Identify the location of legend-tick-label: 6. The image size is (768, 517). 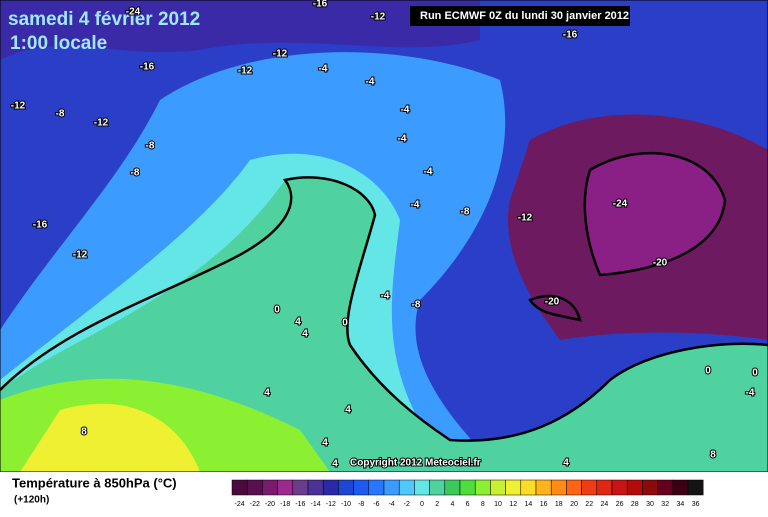
(468, 504).